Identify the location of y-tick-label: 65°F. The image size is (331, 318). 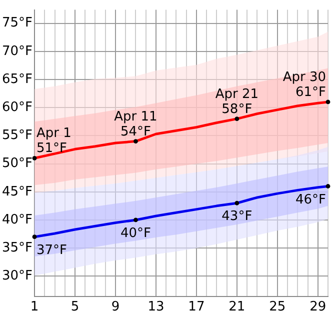
(17, 79).